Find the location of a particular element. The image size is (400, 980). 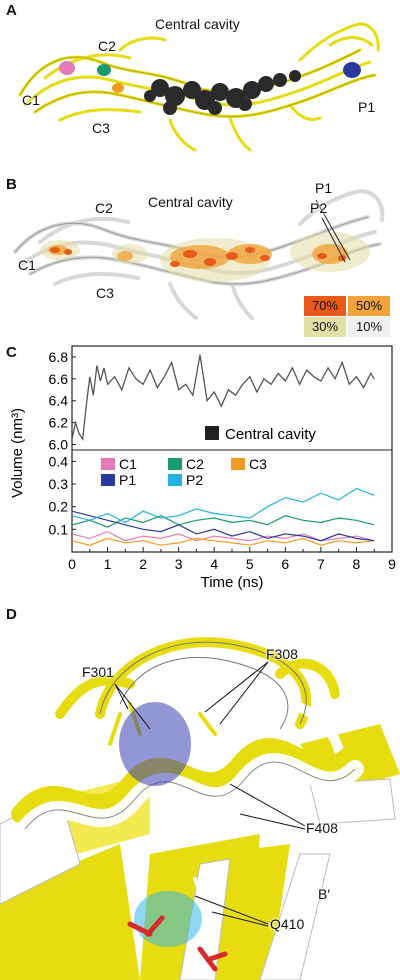

label-f408: F408 is located at coordinates (322, 828).